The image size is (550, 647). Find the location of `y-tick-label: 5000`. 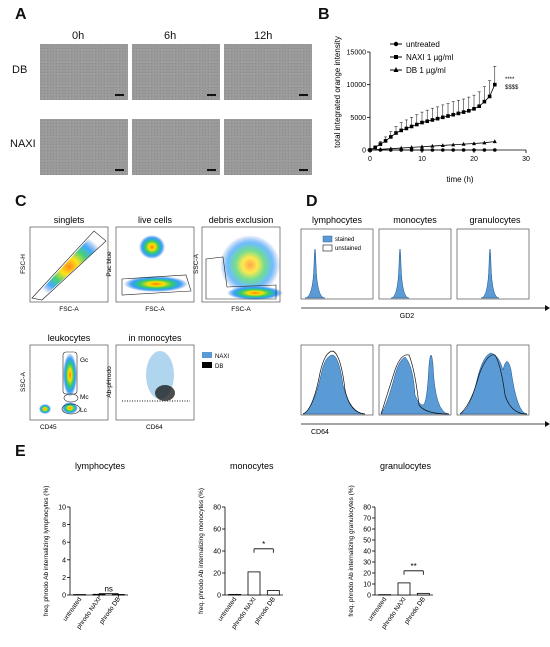

y-tick-label: 5000 is located at coordinates (358, 118).